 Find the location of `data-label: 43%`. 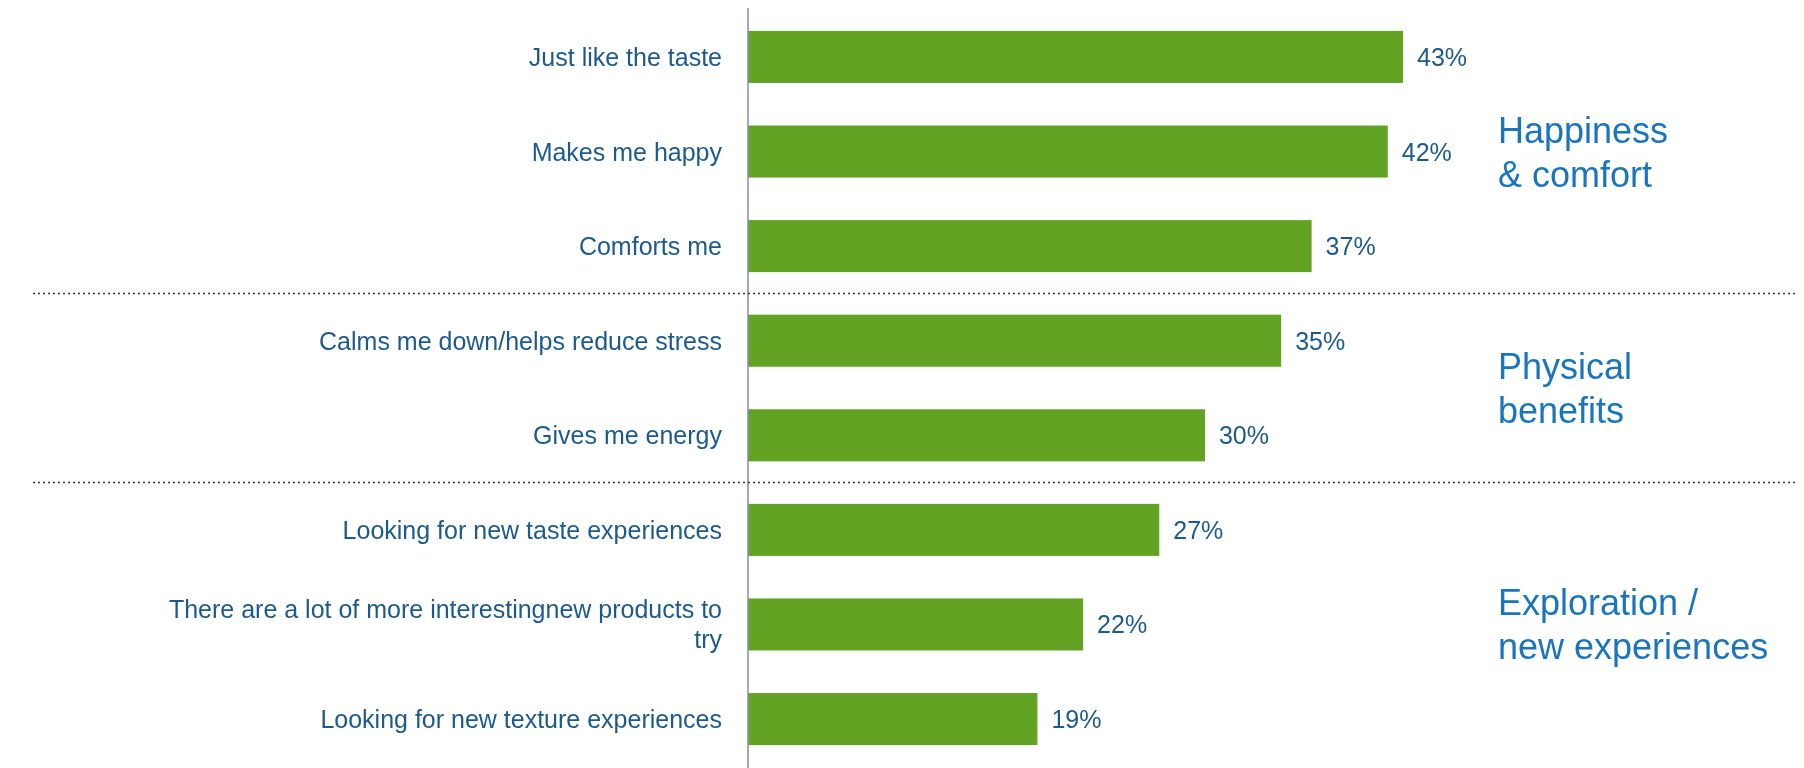

data-label: 43% is located at coordinates (1442, 56).